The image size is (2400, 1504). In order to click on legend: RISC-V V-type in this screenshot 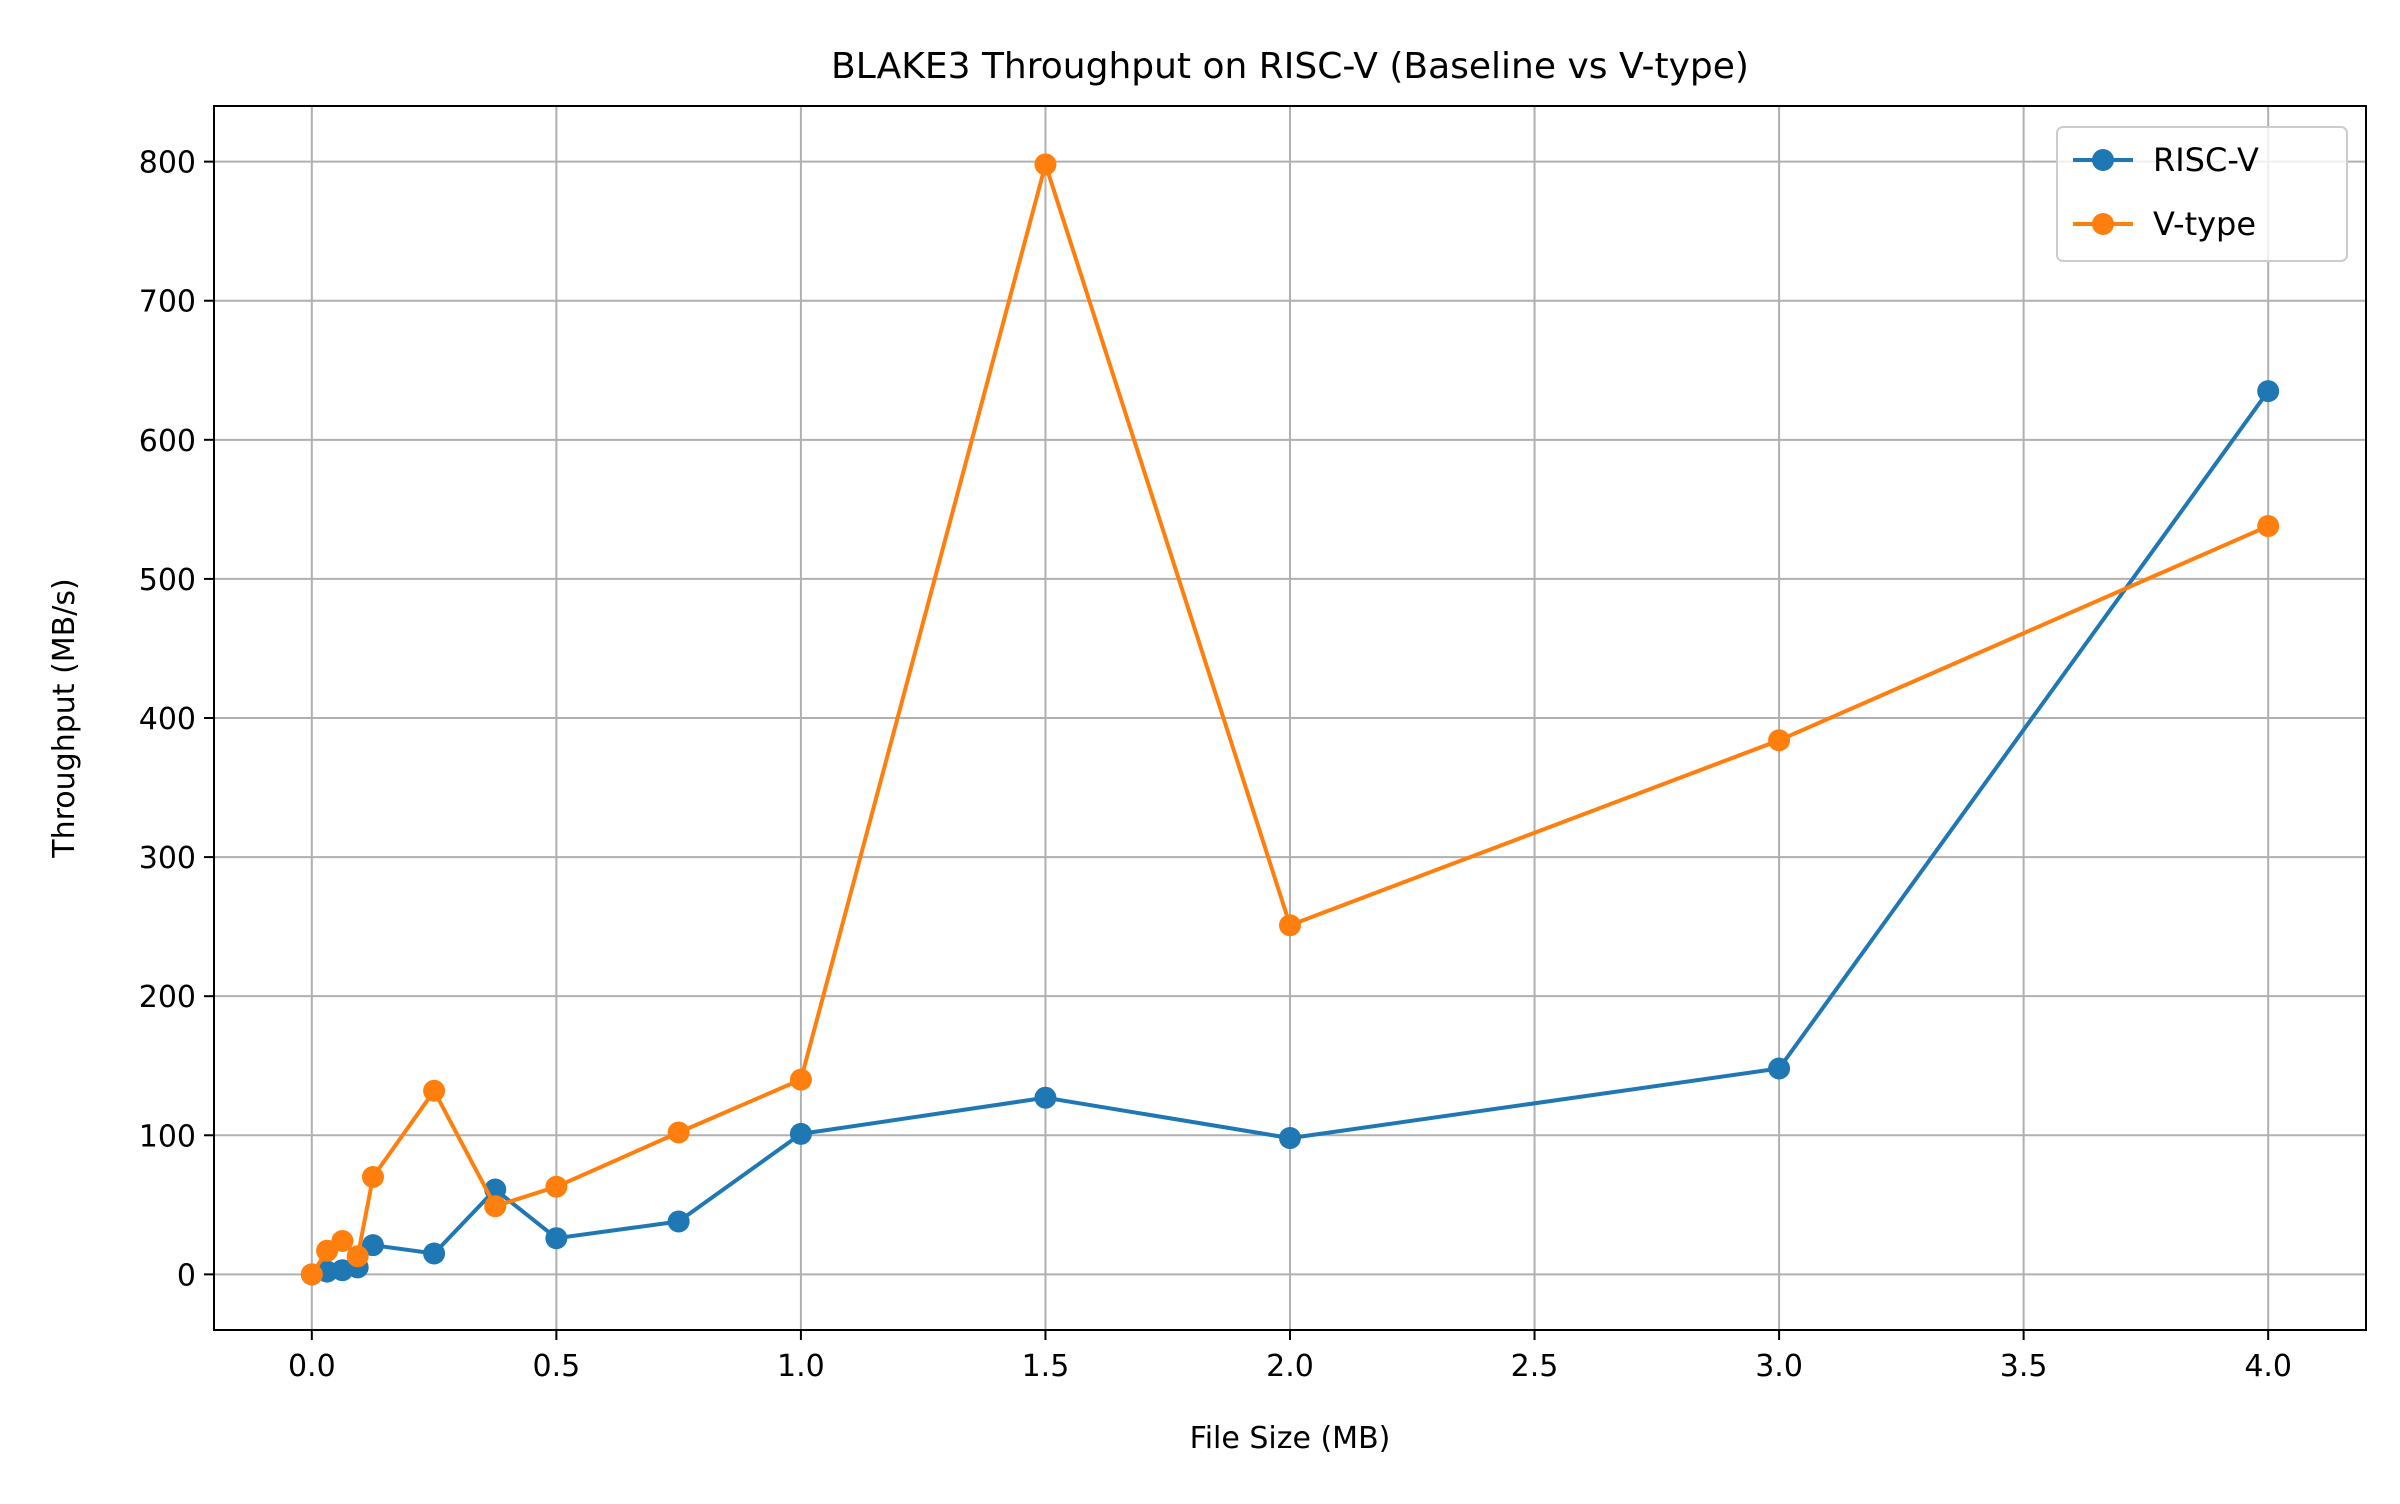, I will do `click(2202, 194)`.